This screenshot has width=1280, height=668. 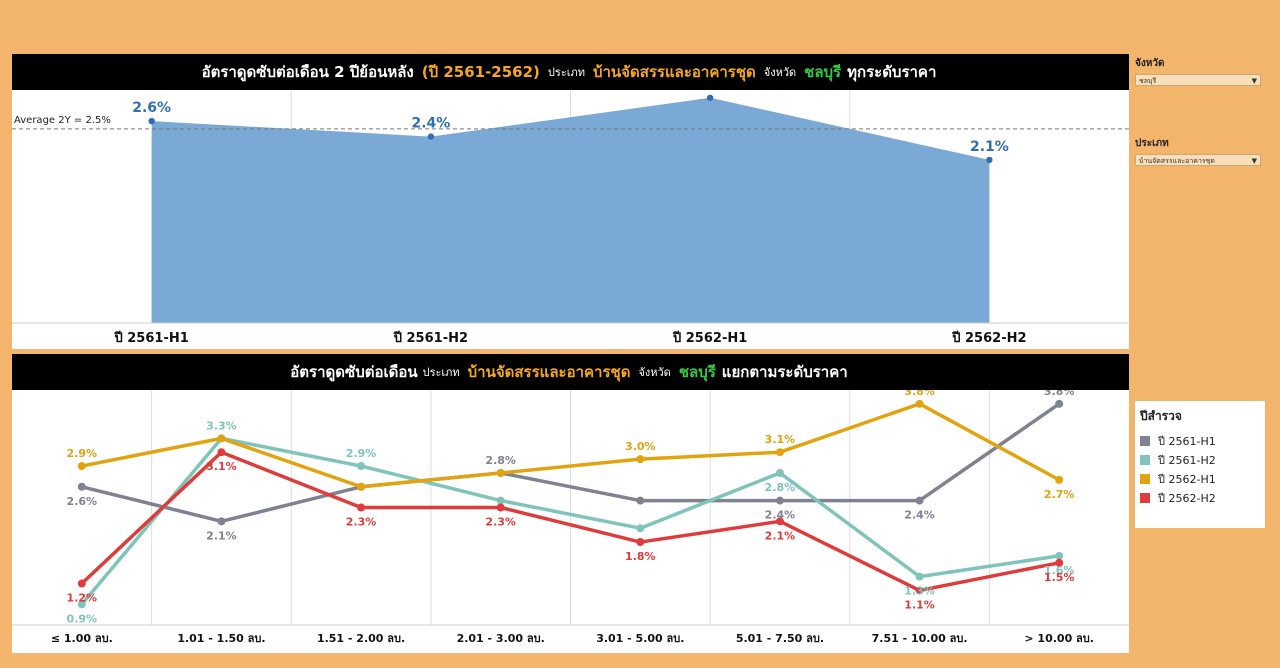 What do you see at coordinates (1152, 143) in the screenshot?
I see `type-filter-label: ประเภท` at bounding box center [1152, 143].